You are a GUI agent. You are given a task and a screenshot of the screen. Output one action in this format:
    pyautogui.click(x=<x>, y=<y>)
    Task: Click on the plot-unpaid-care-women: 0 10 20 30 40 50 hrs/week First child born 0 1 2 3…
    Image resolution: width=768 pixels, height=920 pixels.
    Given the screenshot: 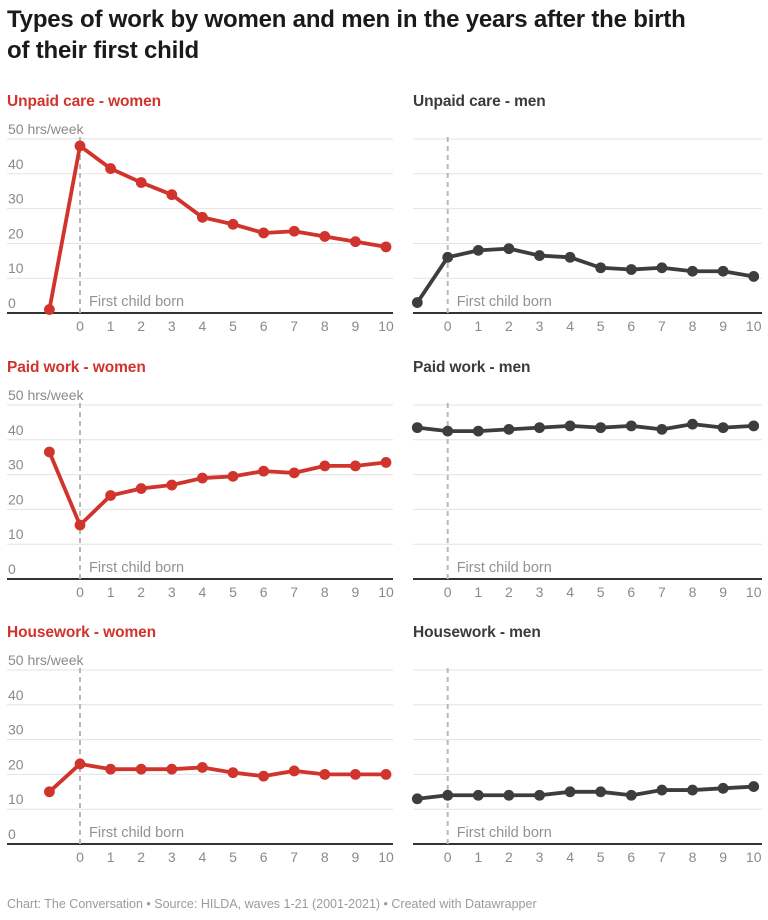 What is the action you would take?
    pyautogui.click(x=200, y=227)
    